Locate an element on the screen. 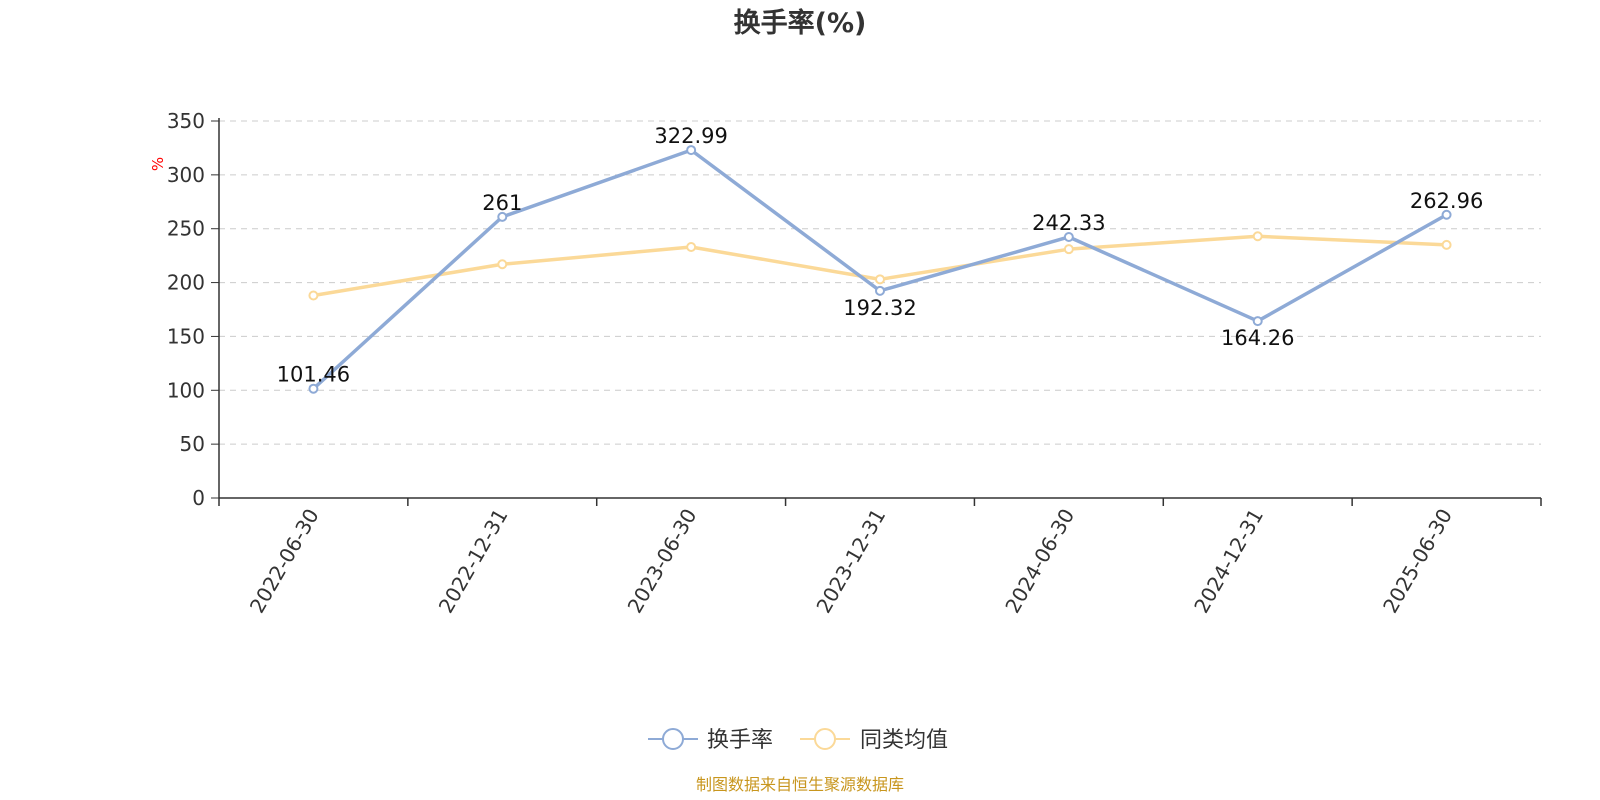  legend-item-peer-average: 同类均值 is located at coordinates (874, 740).